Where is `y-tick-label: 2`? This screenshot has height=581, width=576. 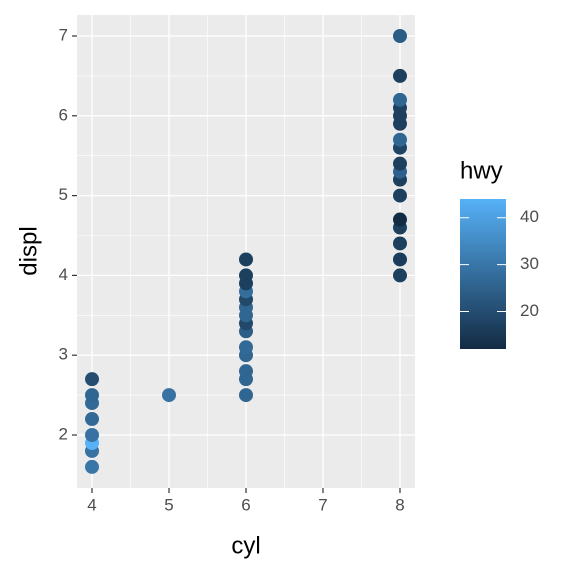 y-tick-label: 2 is located at coordinates (63, 433).